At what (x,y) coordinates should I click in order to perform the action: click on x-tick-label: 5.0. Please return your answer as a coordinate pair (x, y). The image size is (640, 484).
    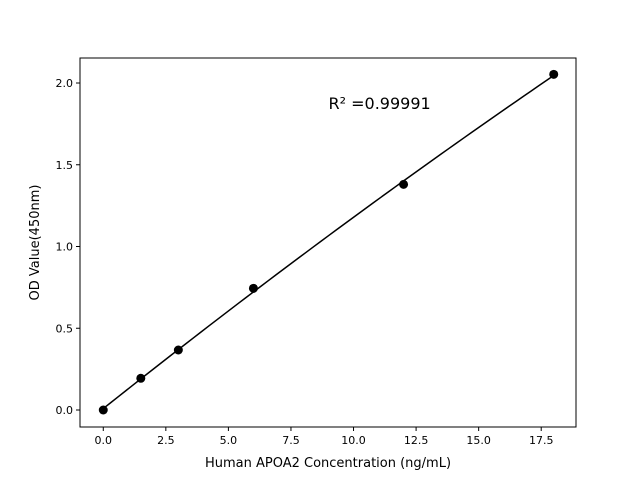
    Looking at the image, I should click on (229, 440).